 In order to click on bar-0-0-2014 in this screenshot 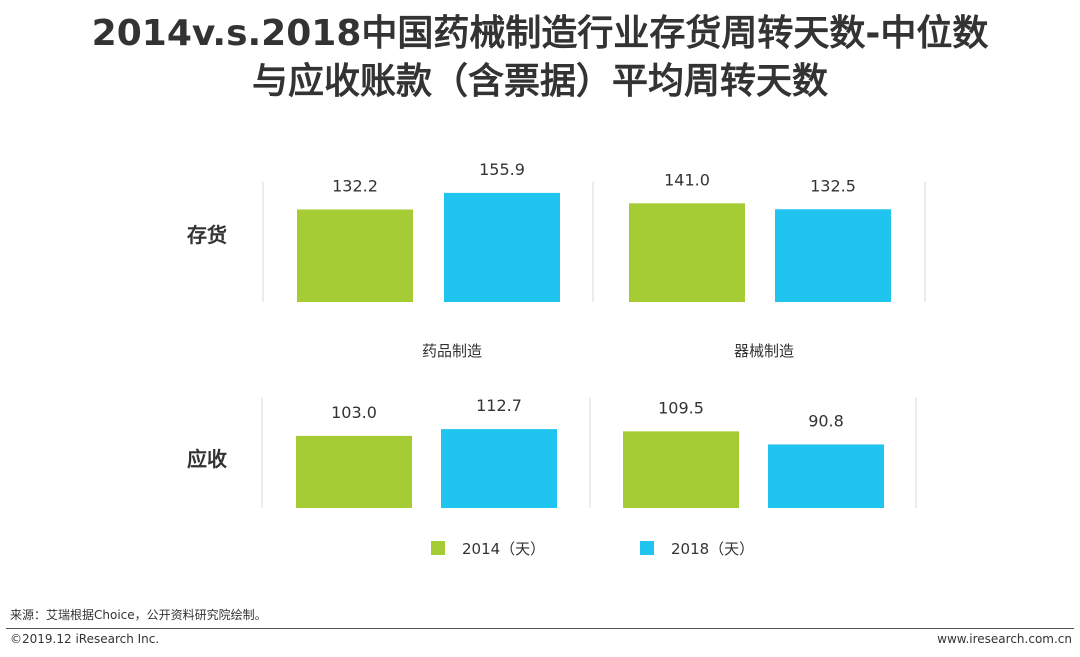, I will do `click(355, 255)`.